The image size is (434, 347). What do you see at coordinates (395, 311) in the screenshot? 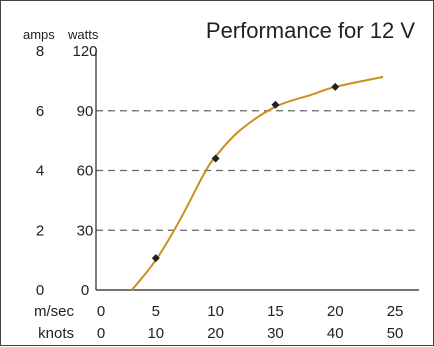
I see `x-tick-label-msec: 25` at bounding box center [395, 311].